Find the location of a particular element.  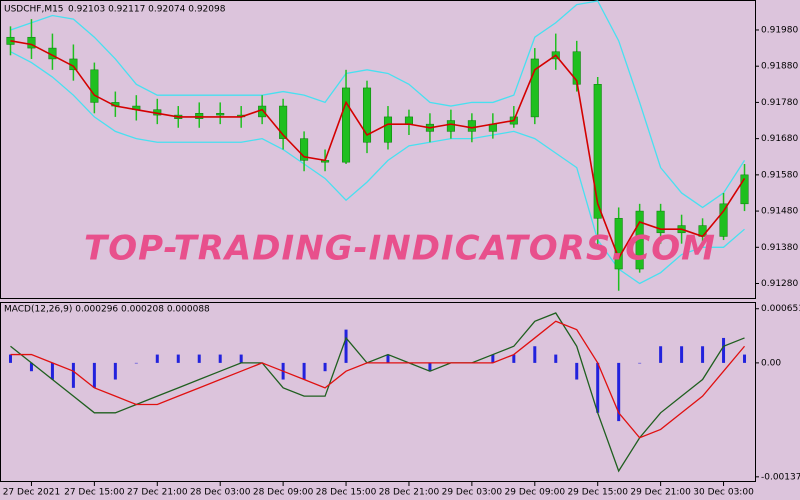

y-tick-label: 0.91780 is located at coordinates (779, 103).